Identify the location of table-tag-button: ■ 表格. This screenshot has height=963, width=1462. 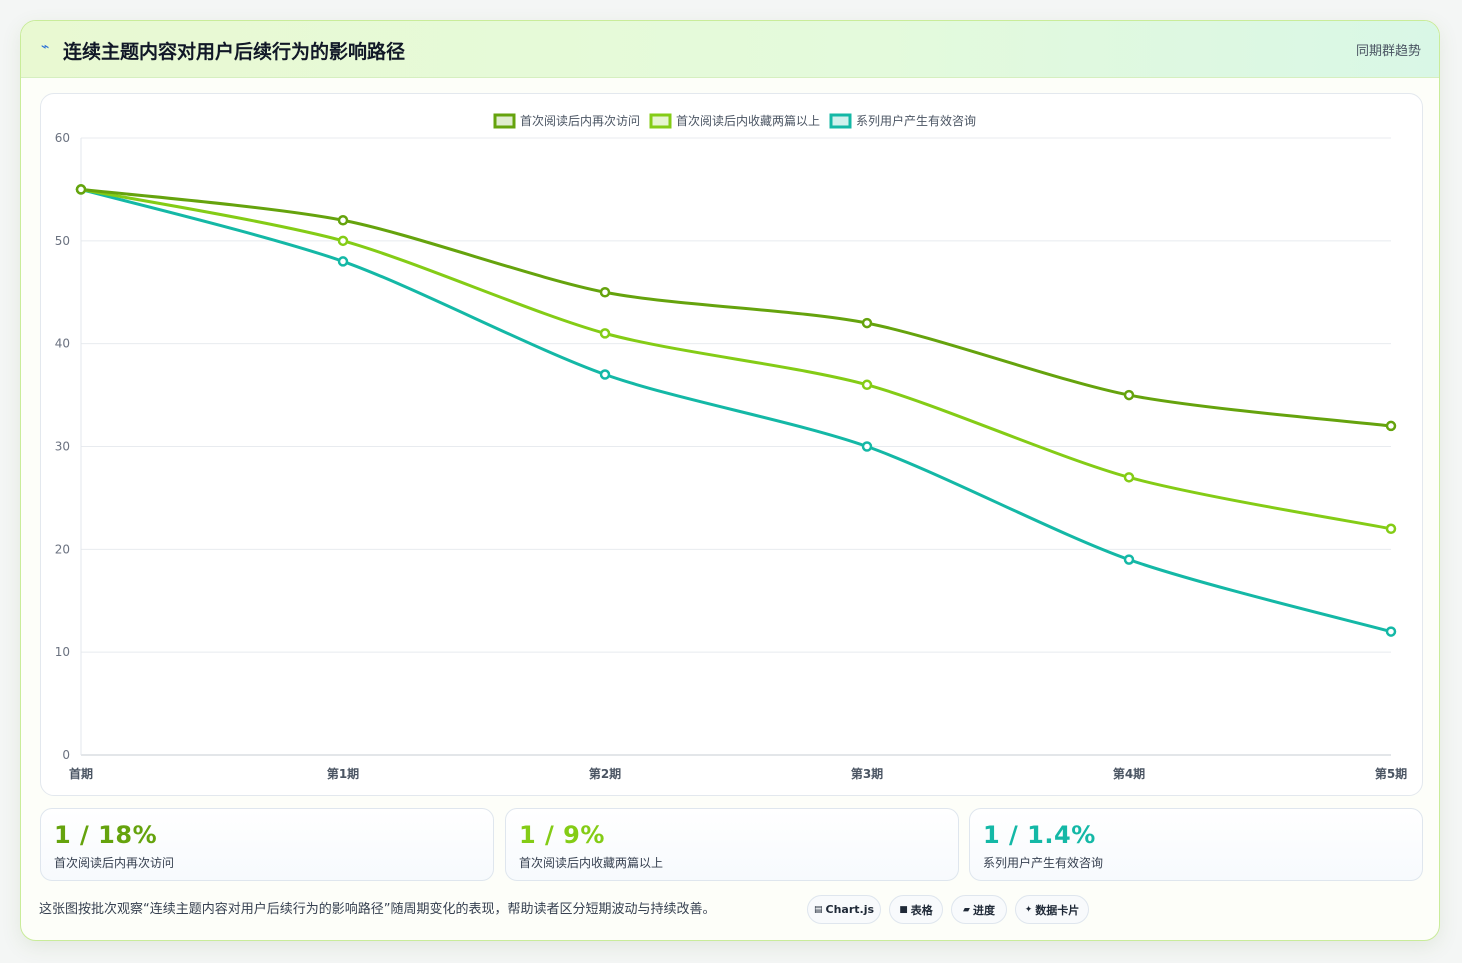
(916, 909).